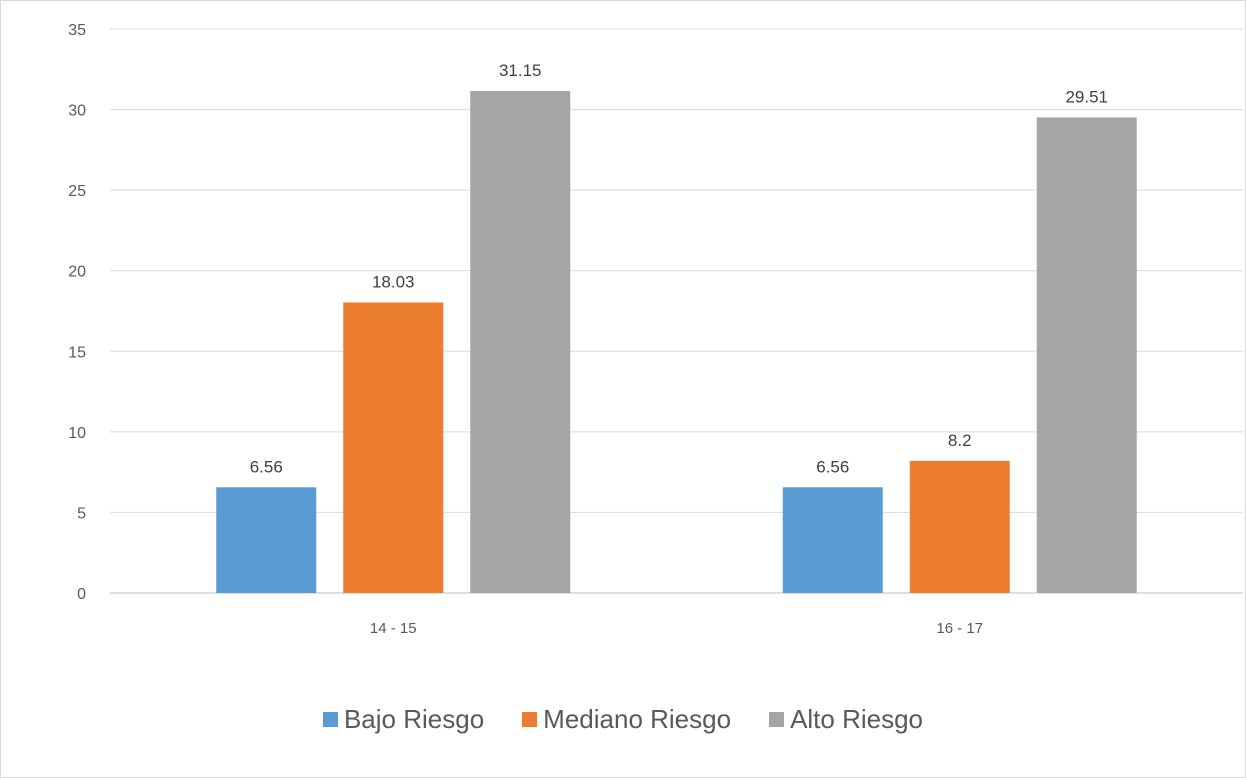 Image resolution: width=1246 pixels, height=778 pixels. Describe the element at coordinates (77, 433) in the screenshot. I see `y-tick-label: 10` at that location.